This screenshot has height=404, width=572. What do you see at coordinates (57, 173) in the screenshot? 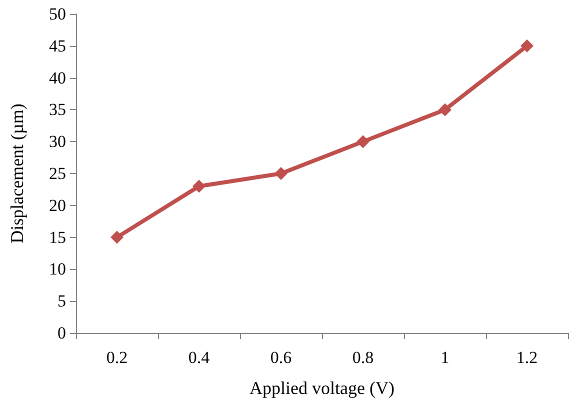
I see `y-tick-label: 25` at bounding box center [57, 173].